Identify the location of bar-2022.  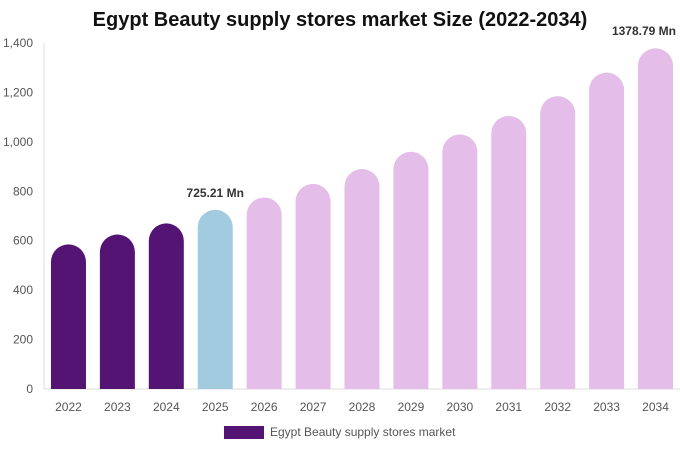
(68, 316).